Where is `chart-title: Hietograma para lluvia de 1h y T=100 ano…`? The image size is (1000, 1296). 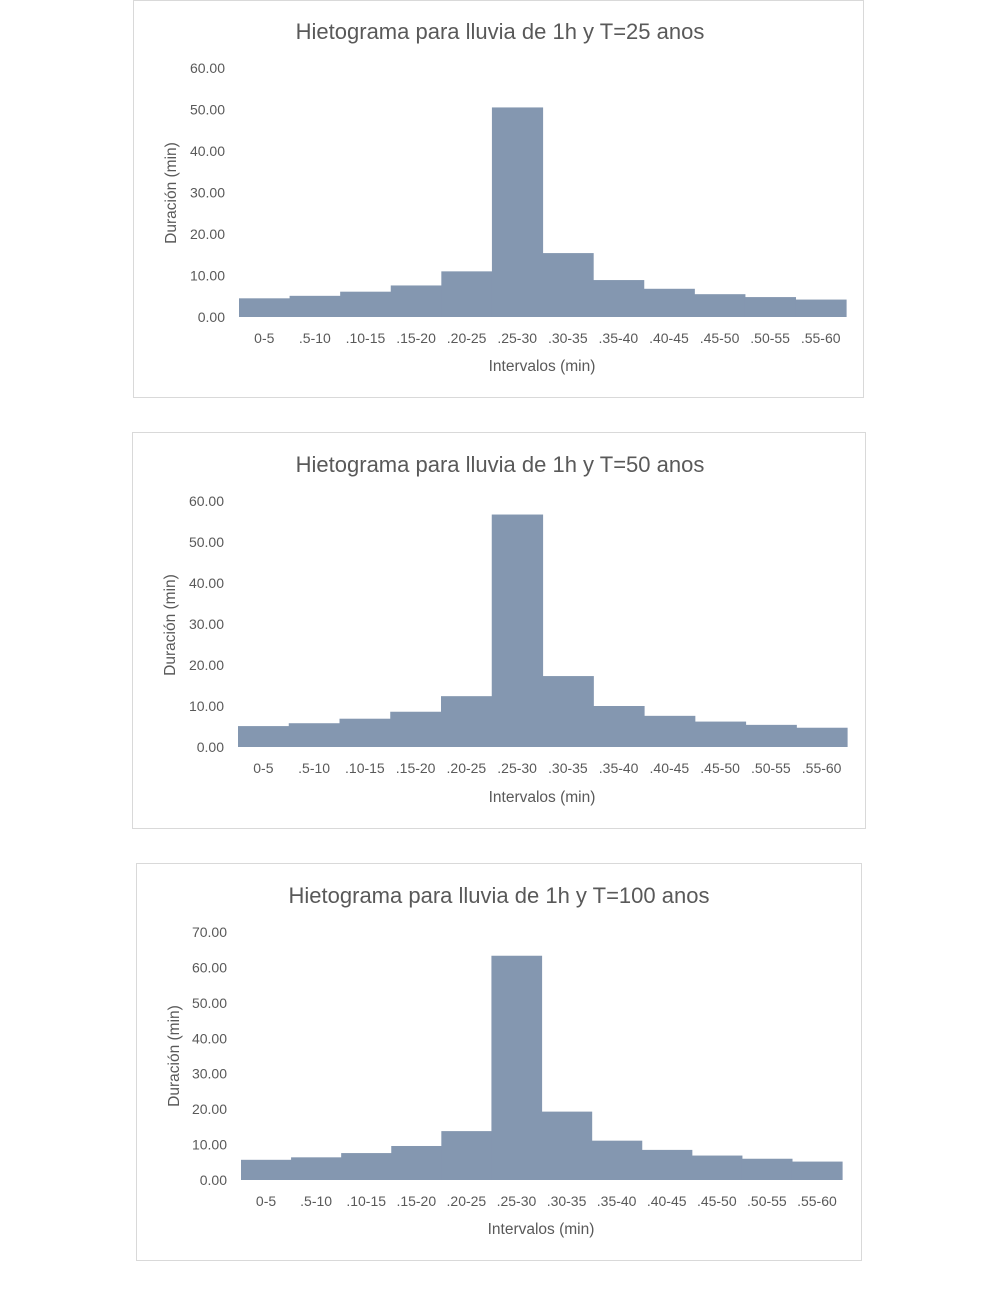 chart-title: Hietograma para lluvia de 1h y T=100 ano… is located at coordinates (499, 895).